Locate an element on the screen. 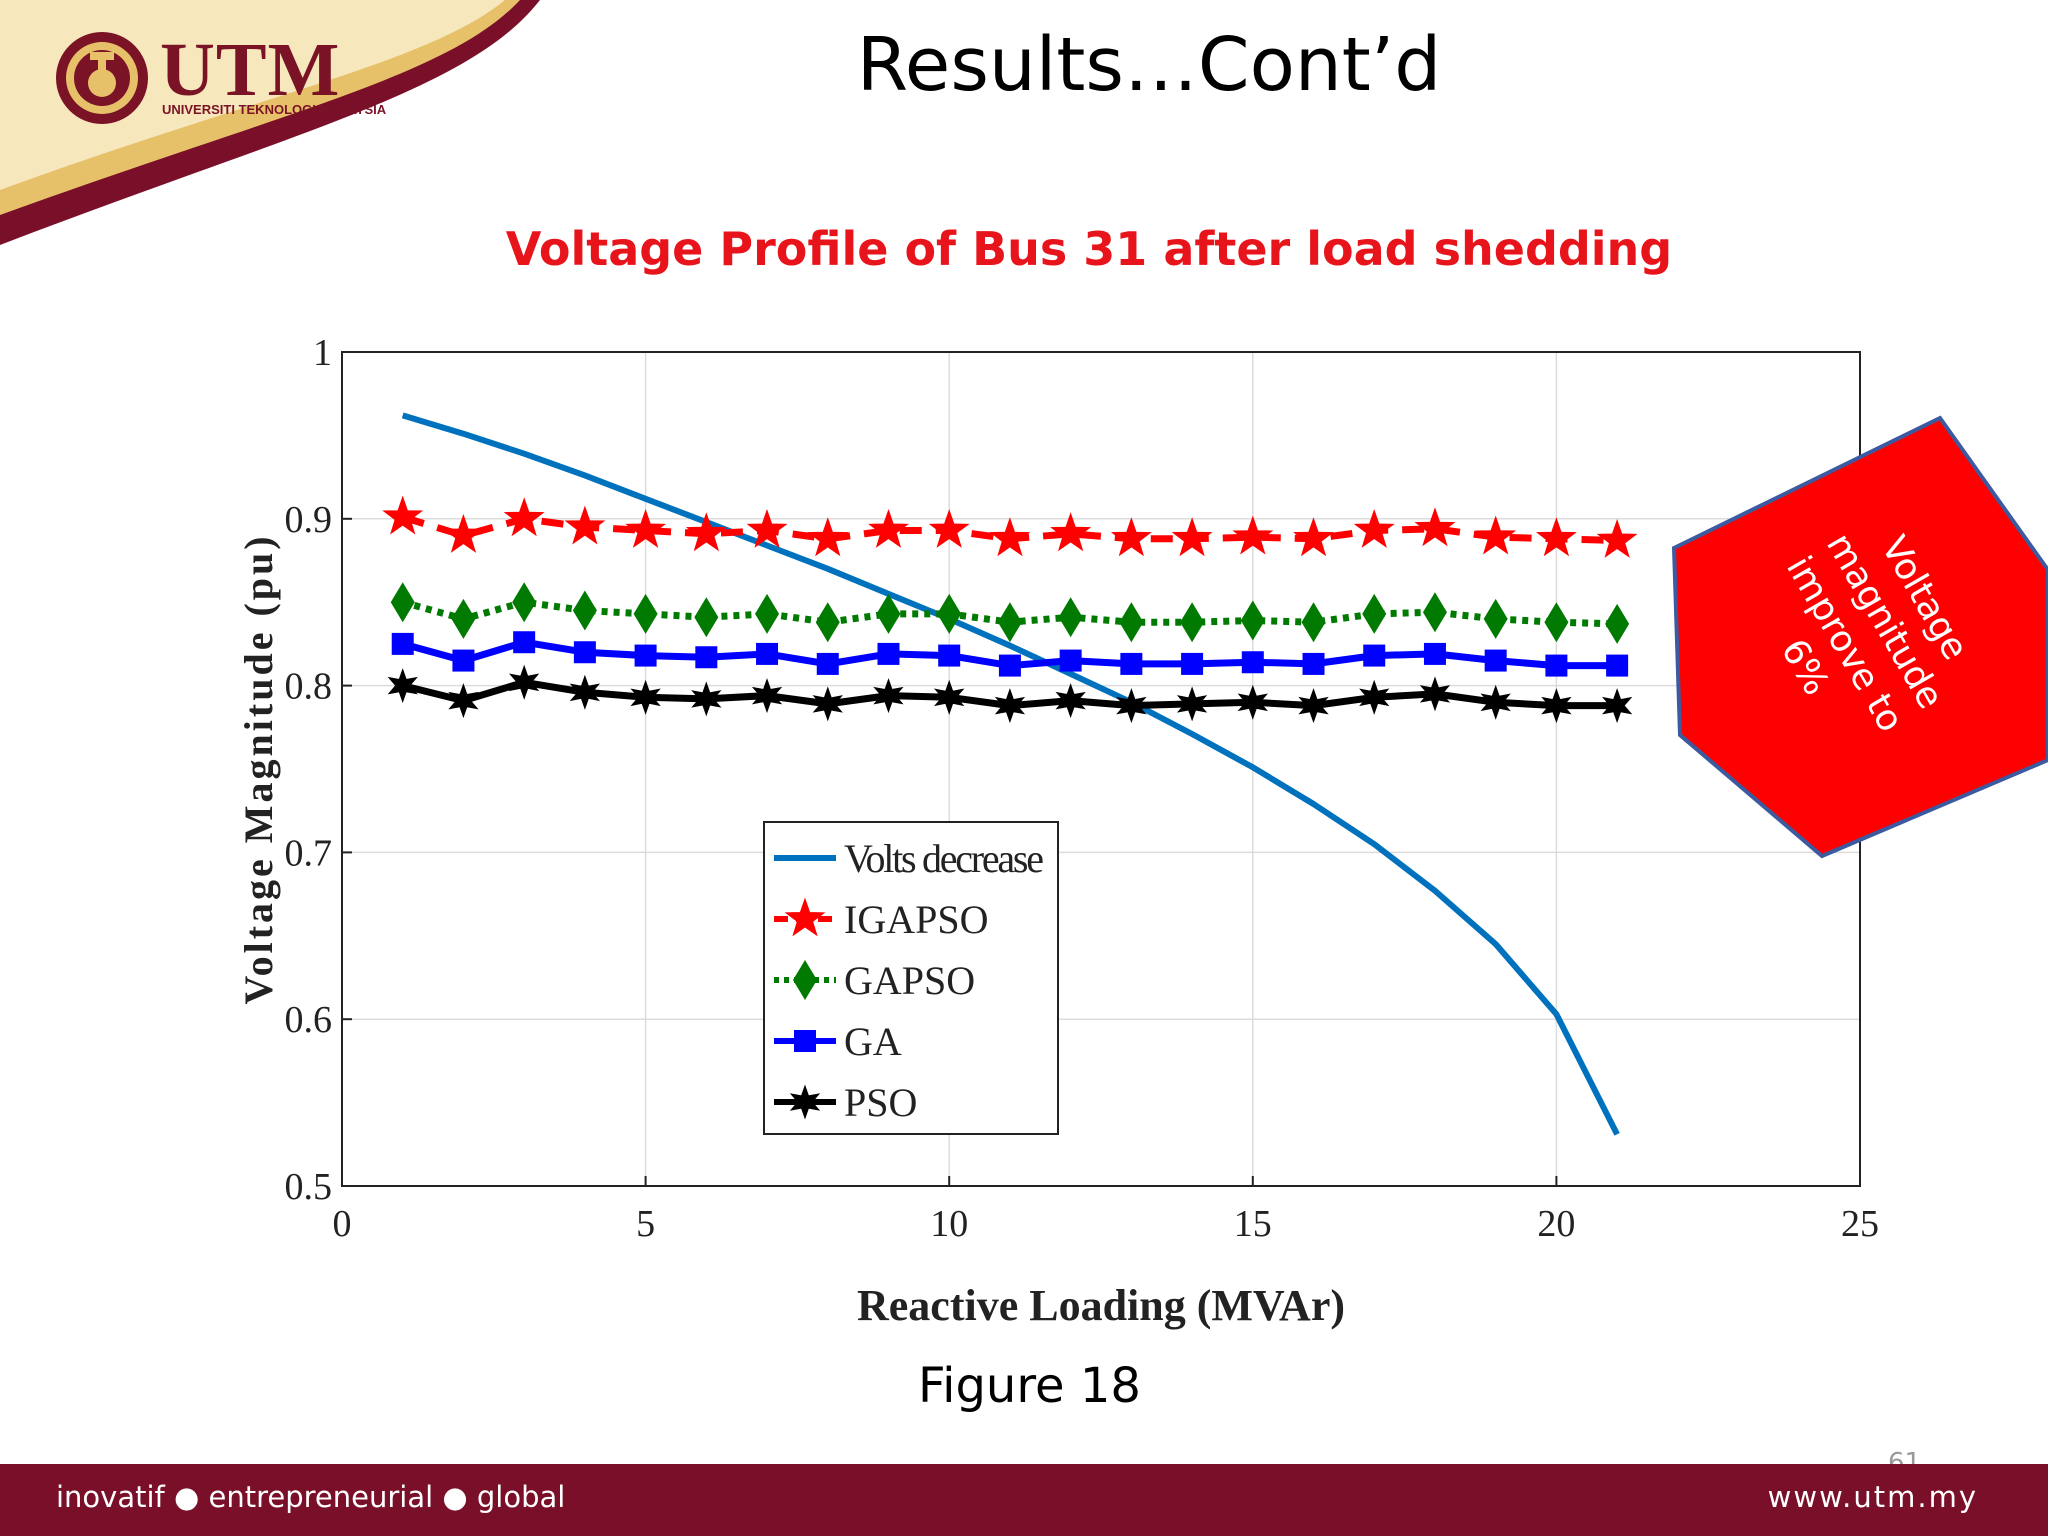 This screenshot has height=1536, width=2048. footer-website: www.utm.my is located at coordinates (1872, 1497).